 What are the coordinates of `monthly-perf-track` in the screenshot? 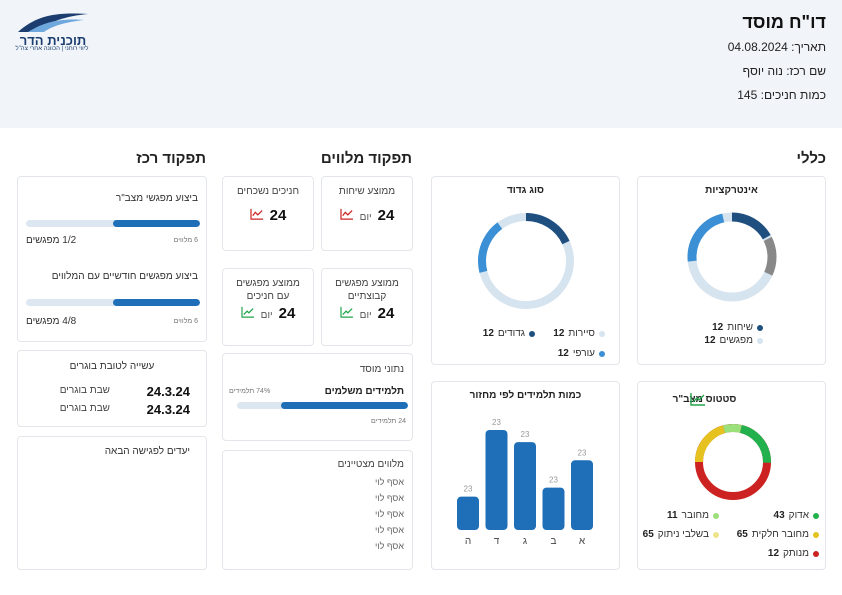 It's located at (113, 302).